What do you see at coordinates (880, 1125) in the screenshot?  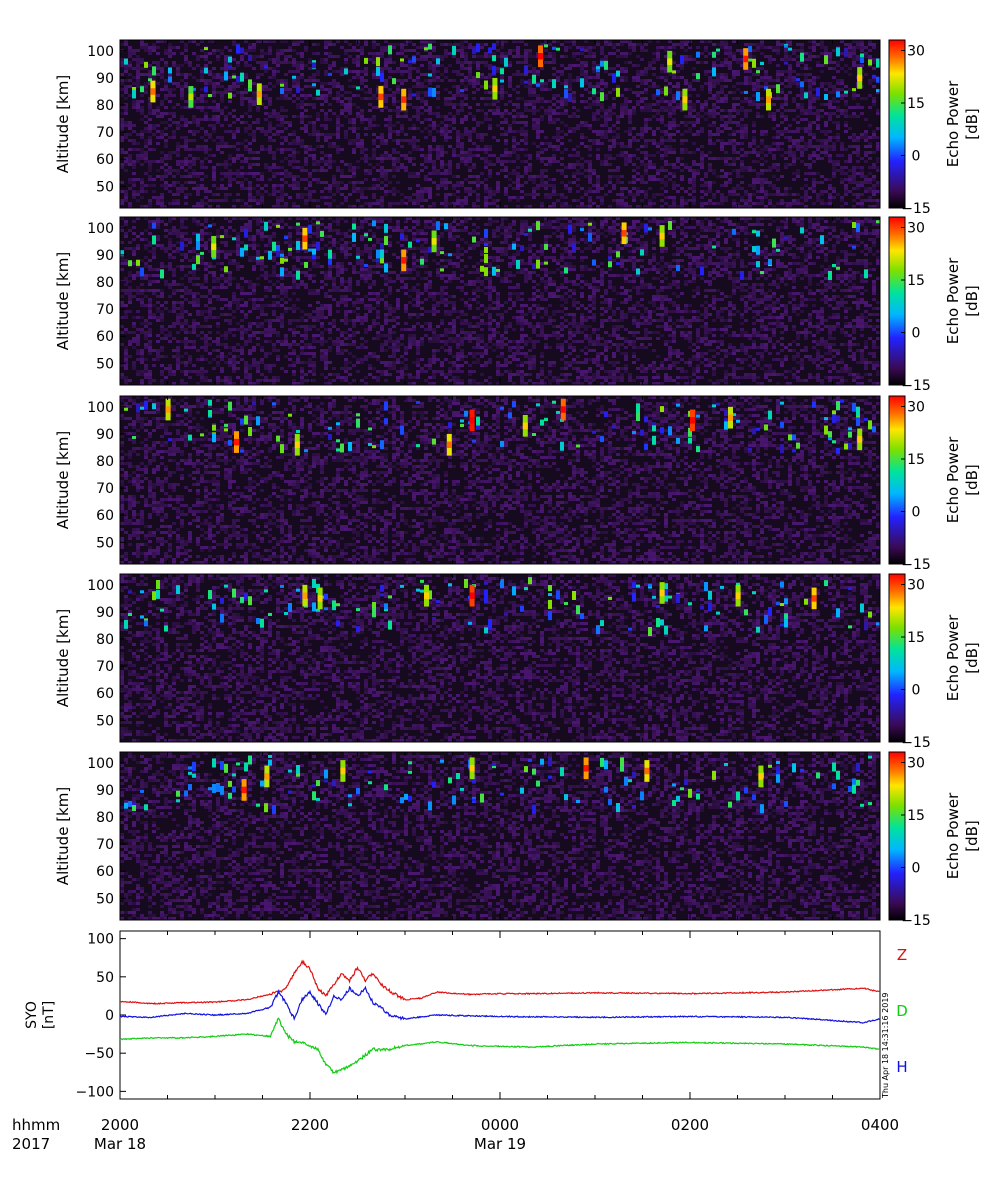 I see `x-tick-label: 0400` at bounding box center [880, 1125].